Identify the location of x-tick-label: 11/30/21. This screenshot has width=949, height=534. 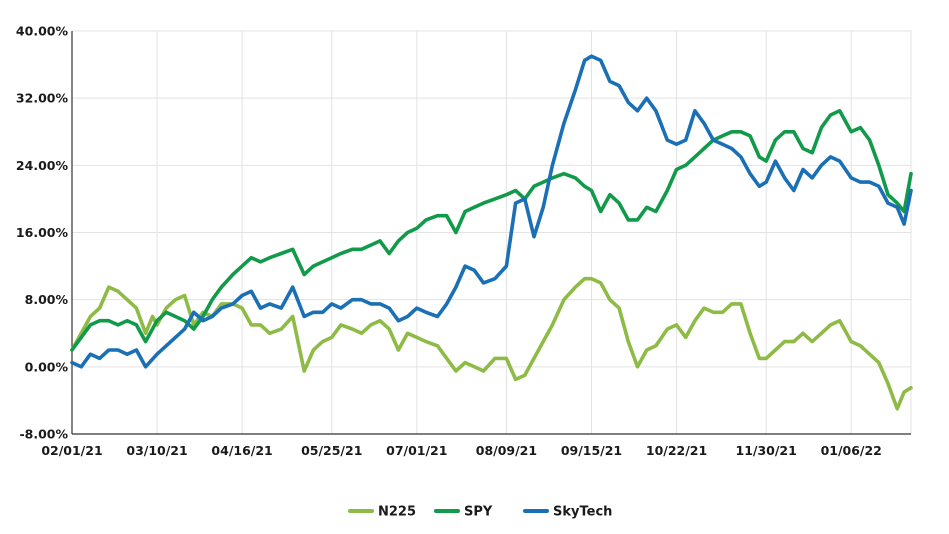
(766, 450).